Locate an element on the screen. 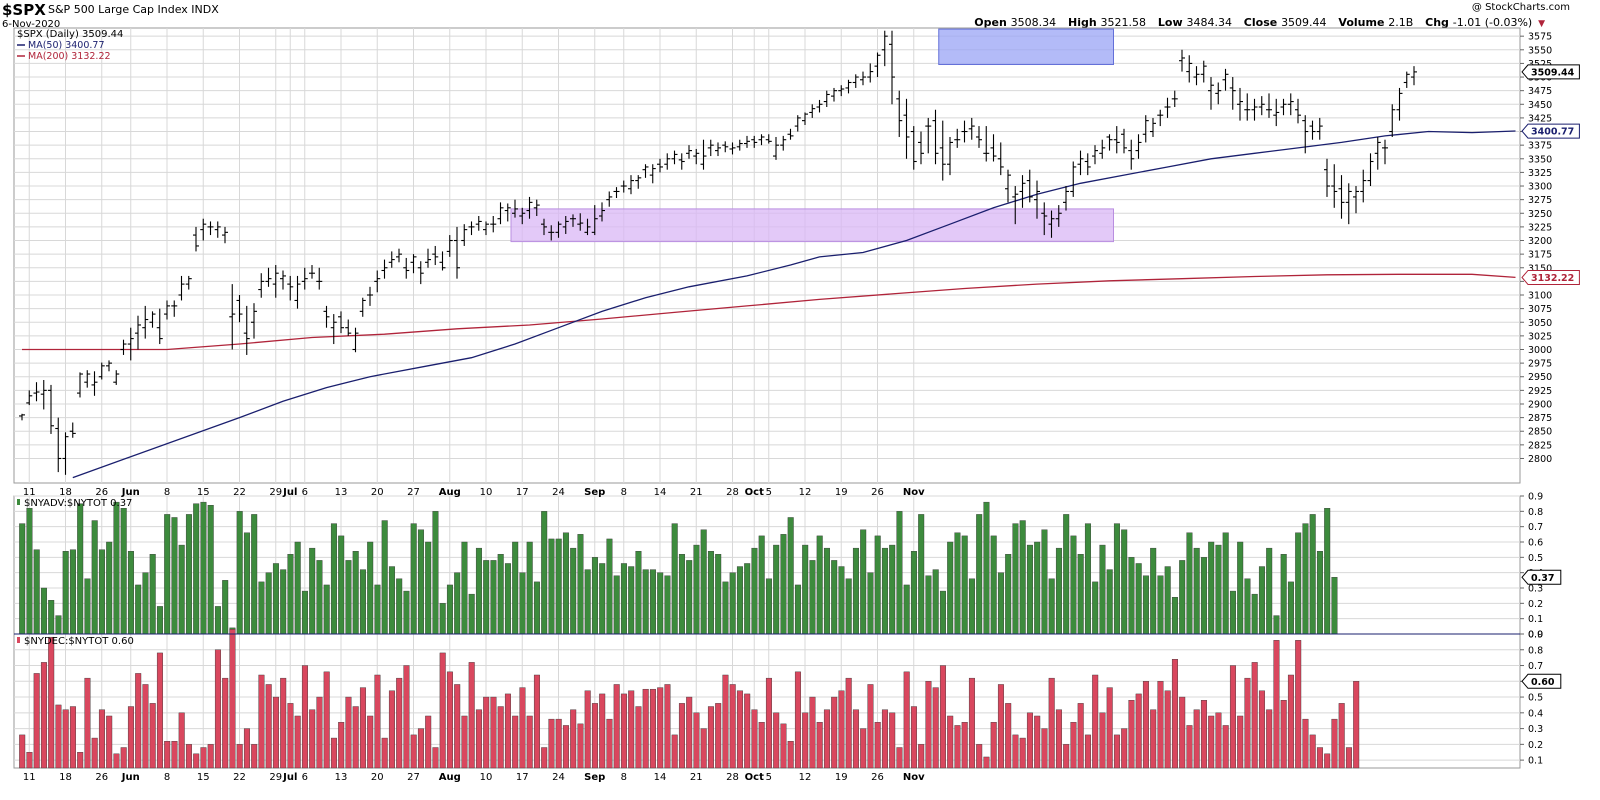 The image size is (1600, 800). dec-legend-icon is located at coordinates (18, 640).